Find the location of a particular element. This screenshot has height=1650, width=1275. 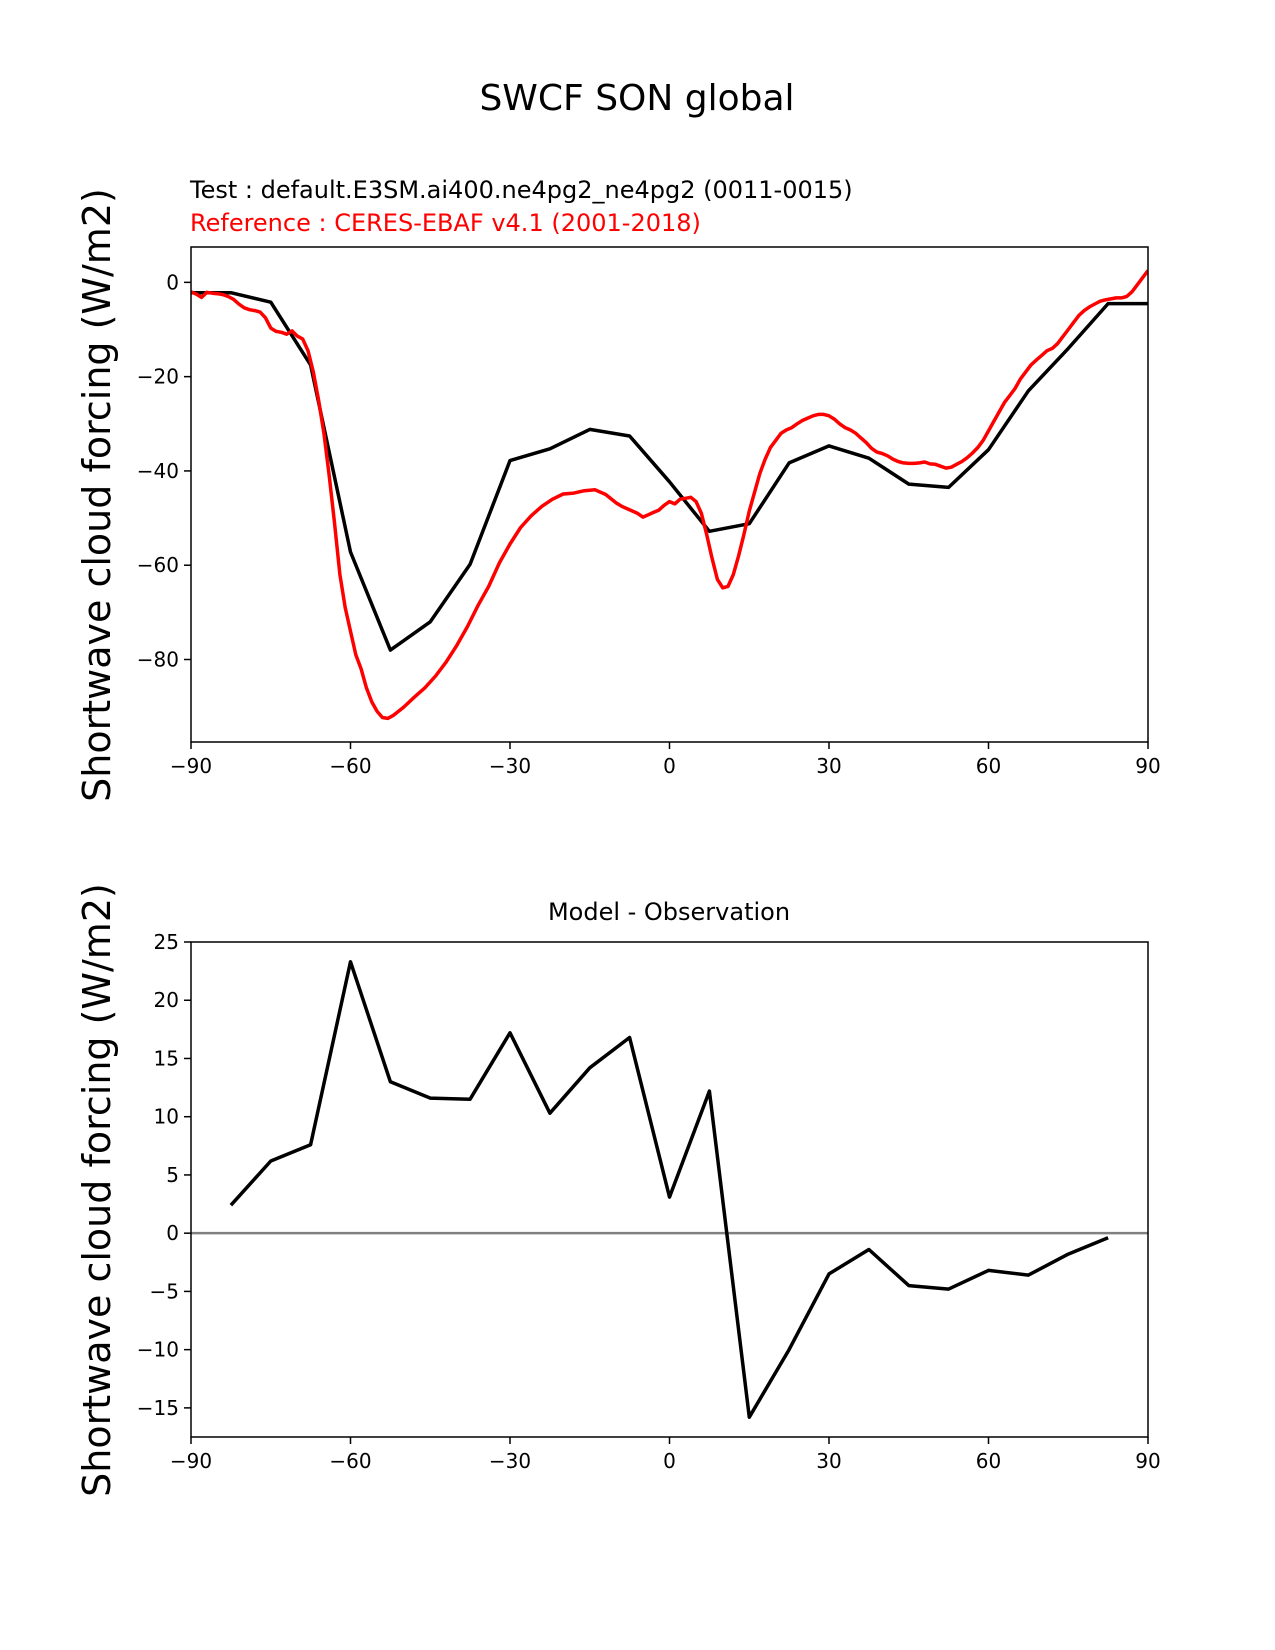

top-x-tick-label: 0 is located at coordinates (669, 766).